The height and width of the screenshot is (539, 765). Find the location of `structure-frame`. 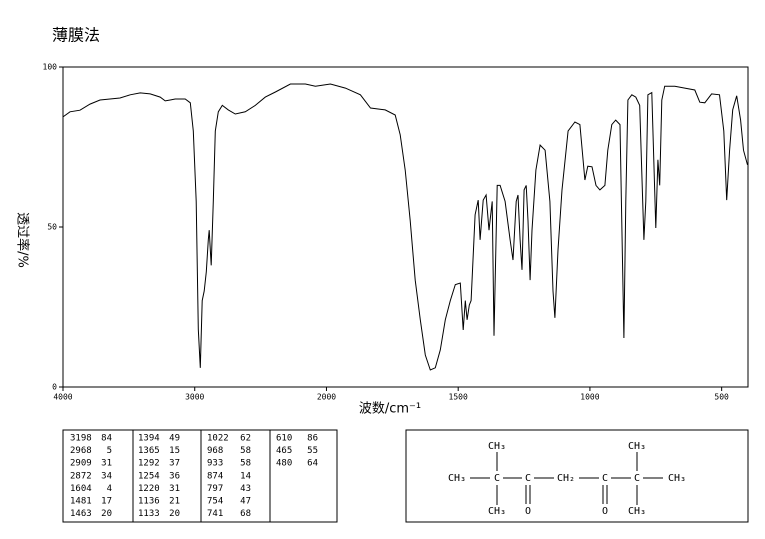

structure-frame is located at coordinates (577, 476).